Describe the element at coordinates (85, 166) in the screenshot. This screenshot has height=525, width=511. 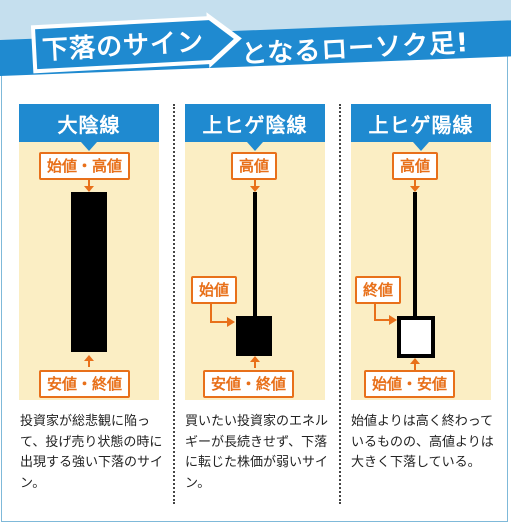
I see `label-open-high: 始値・高値` at that location.